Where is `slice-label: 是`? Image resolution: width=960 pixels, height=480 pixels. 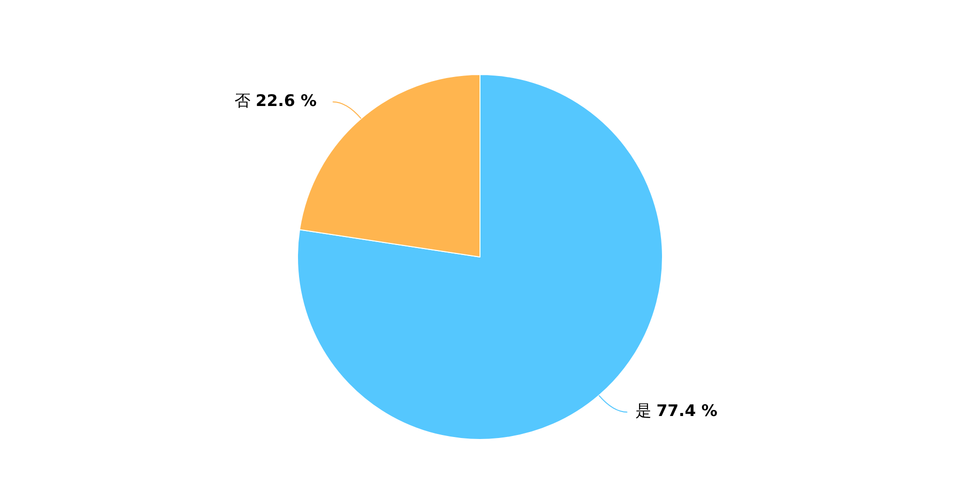
slice-label: 是 is located at coordinates (645, 410).